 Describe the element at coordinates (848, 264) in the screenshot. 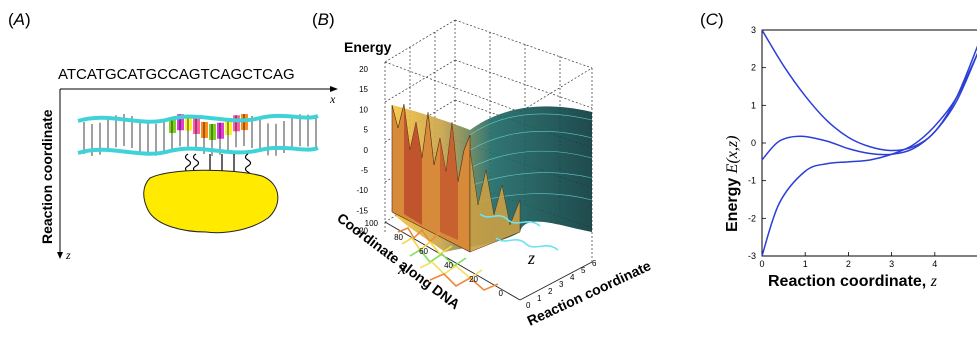

I see `x-tick-label: 2` at that location.